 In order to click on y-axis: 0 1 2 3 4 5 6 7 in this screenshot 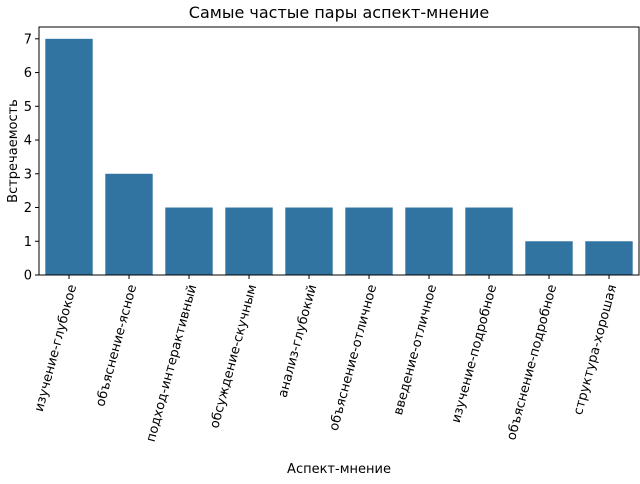, I will do `click(31, 158)`.